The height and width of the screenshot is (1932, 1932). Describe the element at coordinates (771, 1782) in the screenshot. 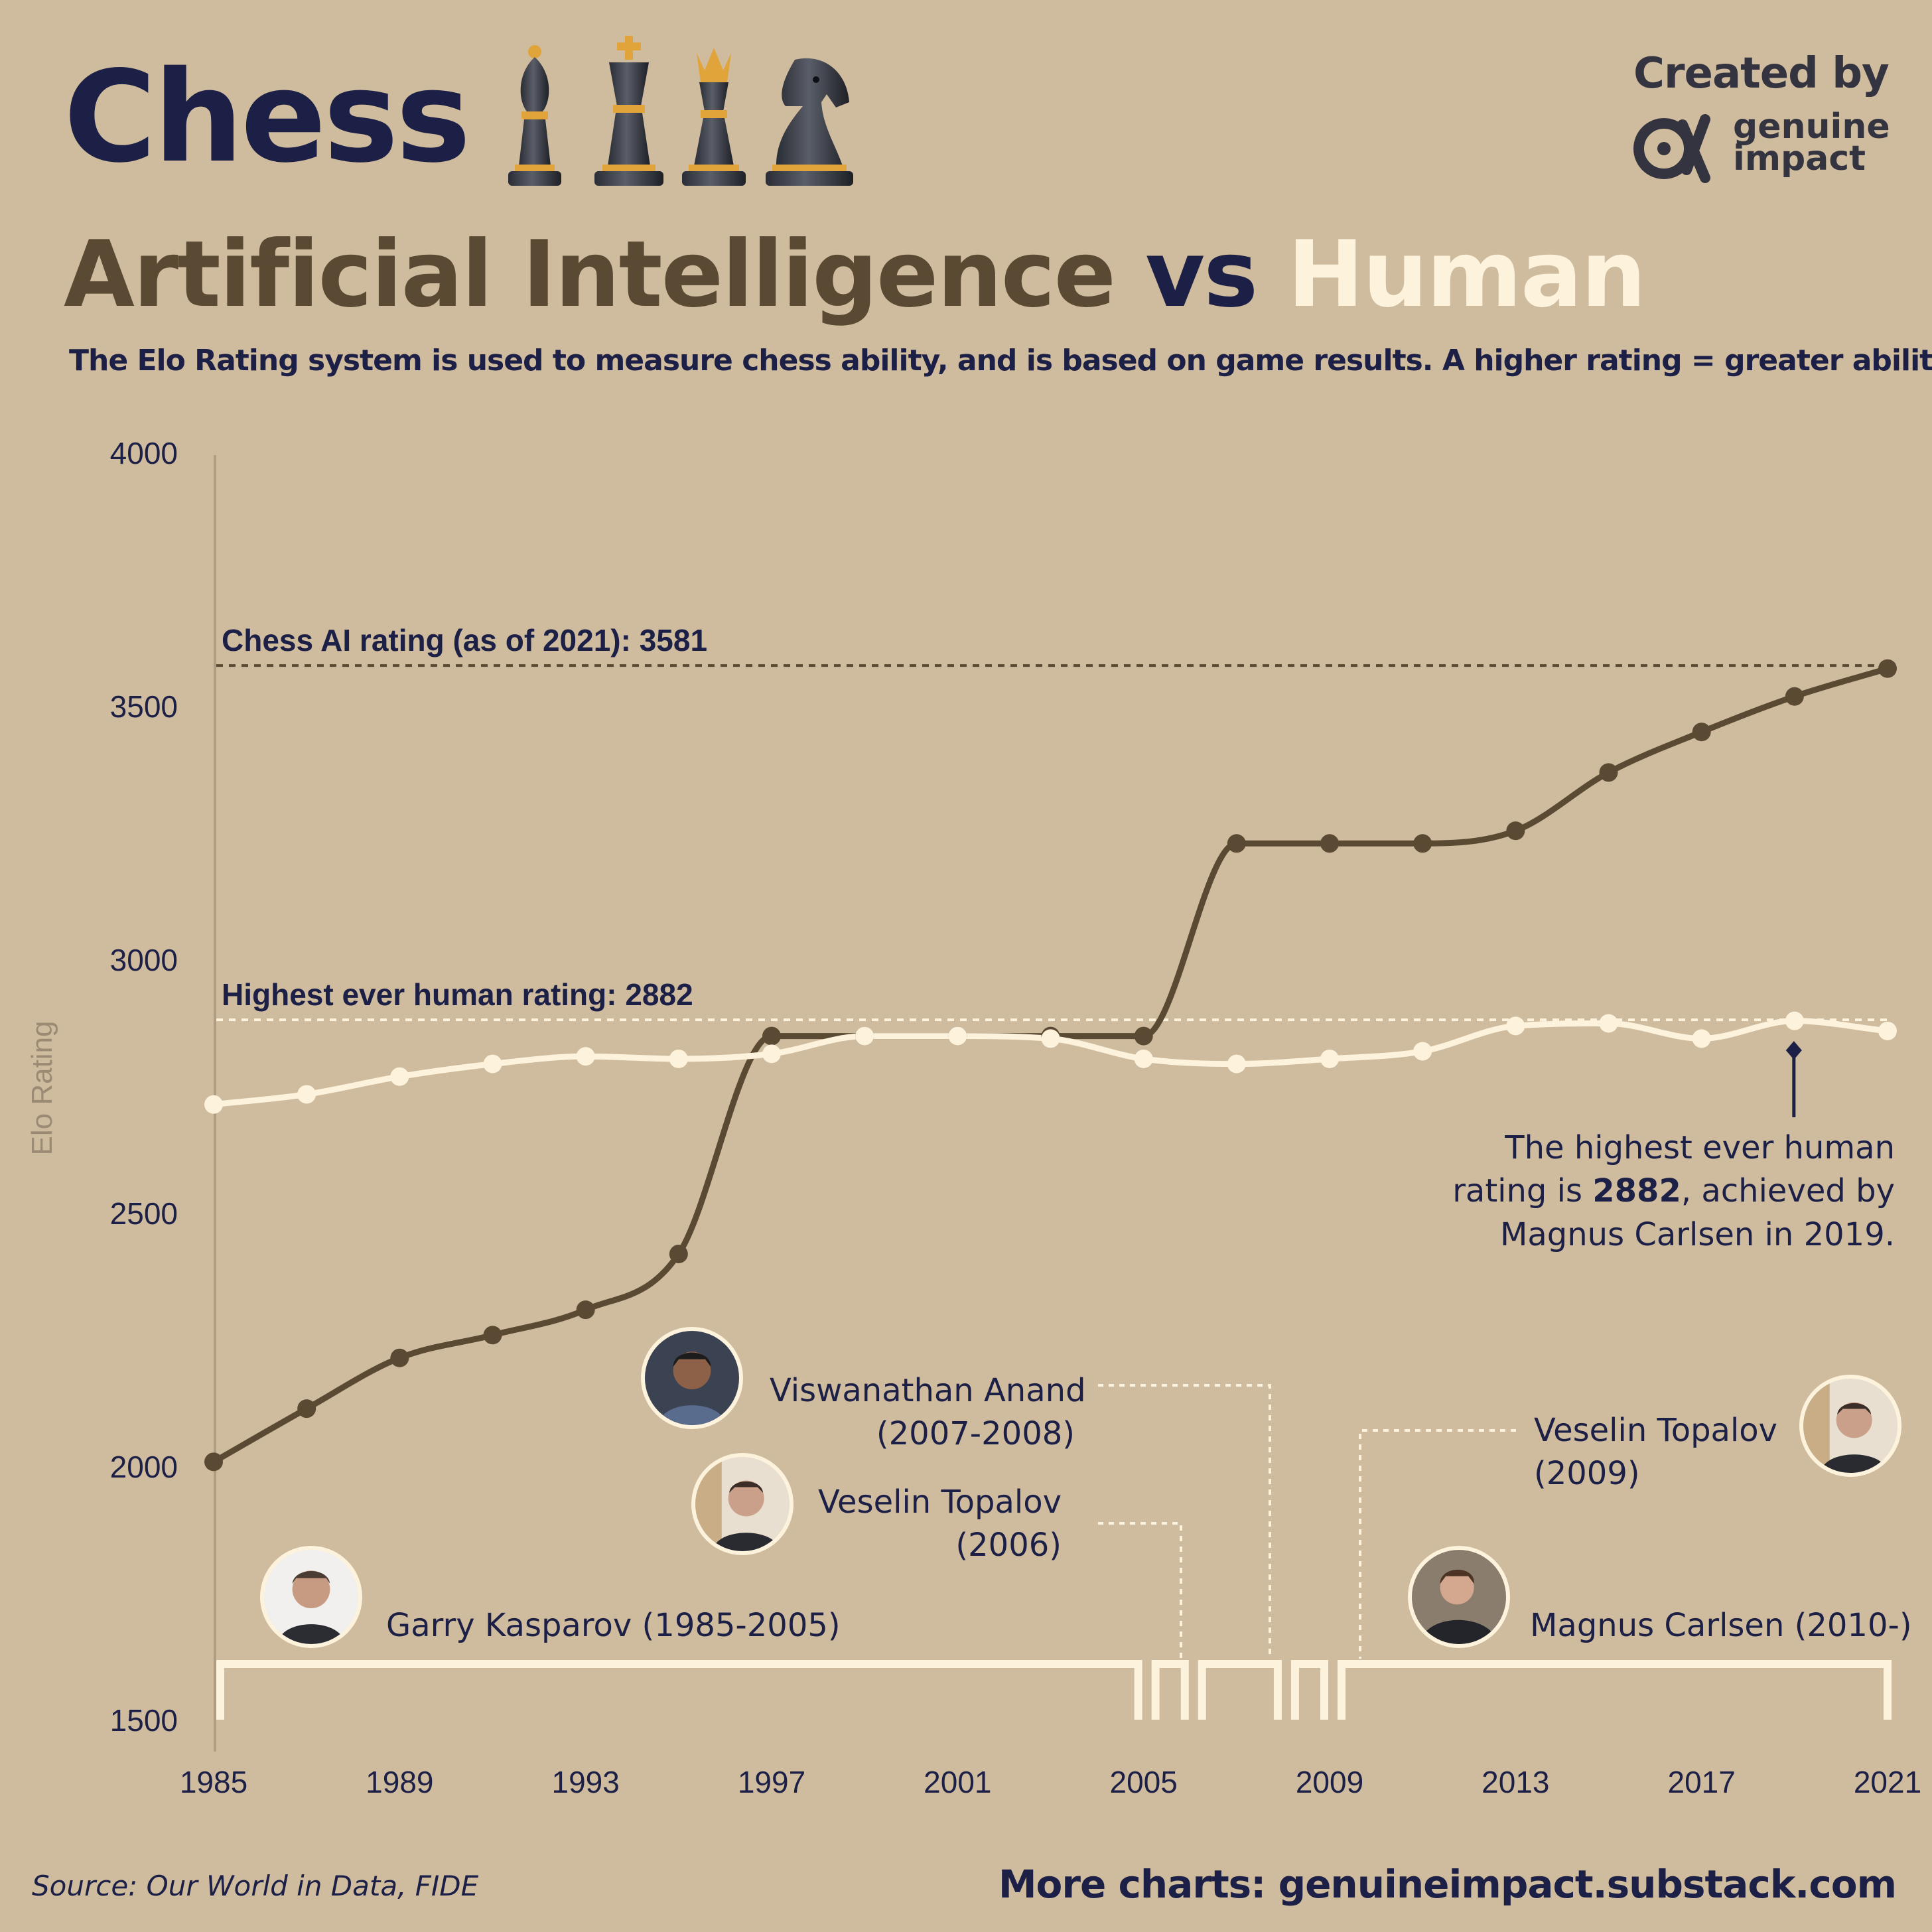

I see `x-tick-label: 1997` at that location.